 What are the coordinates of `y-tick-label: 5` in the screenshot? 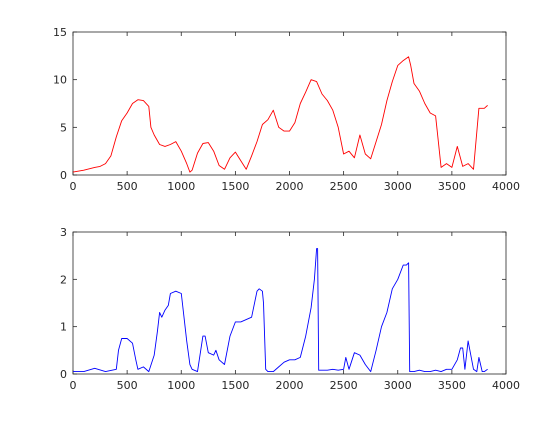 It's located at (63, 127).